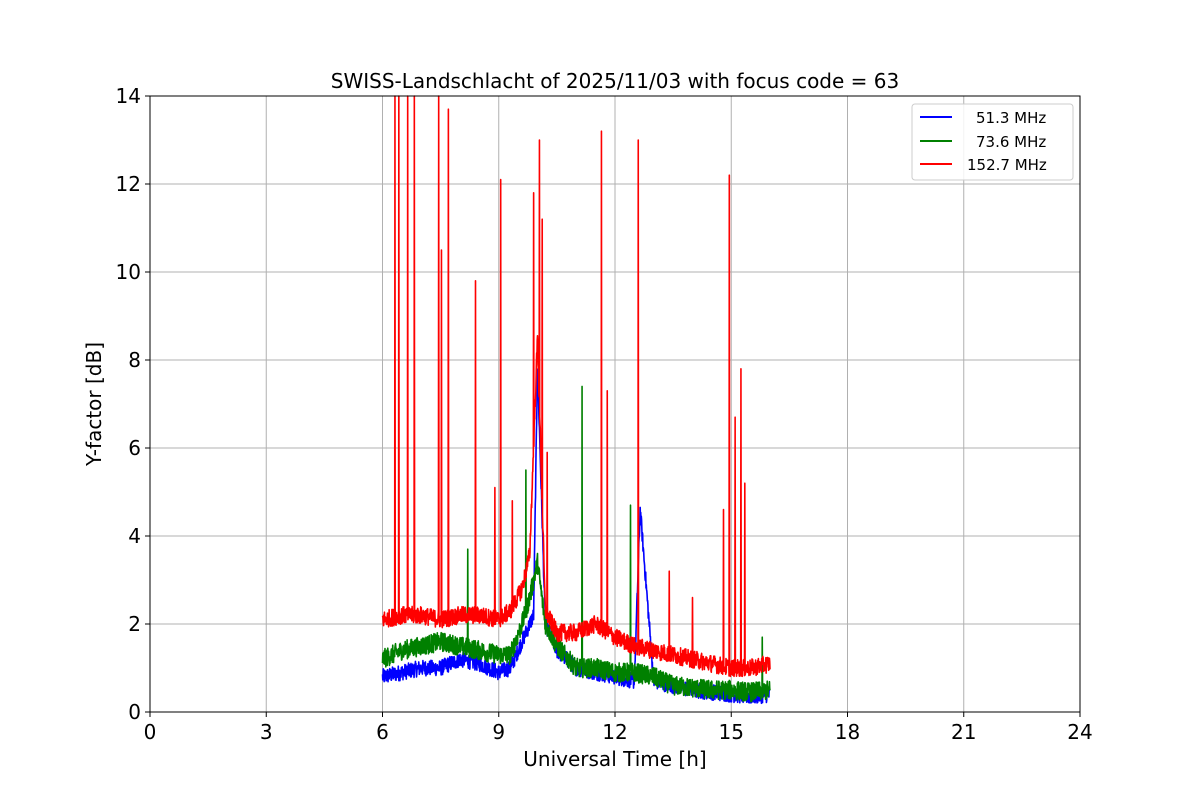 The width and height of the screenshot is (1200, 800). What do you see at coordinates (134, 360) in the screenshot?
I see `y-tick-label: 8` at bounding box center [134, 360].